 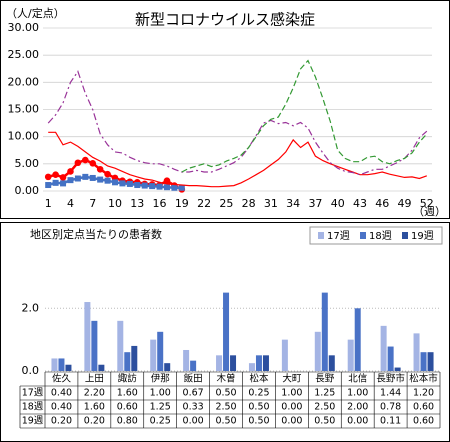 What do you see at coordinates (423, 379) in the screenshot?
I see `category-label: 松本市` at bounding box center [423, 379].